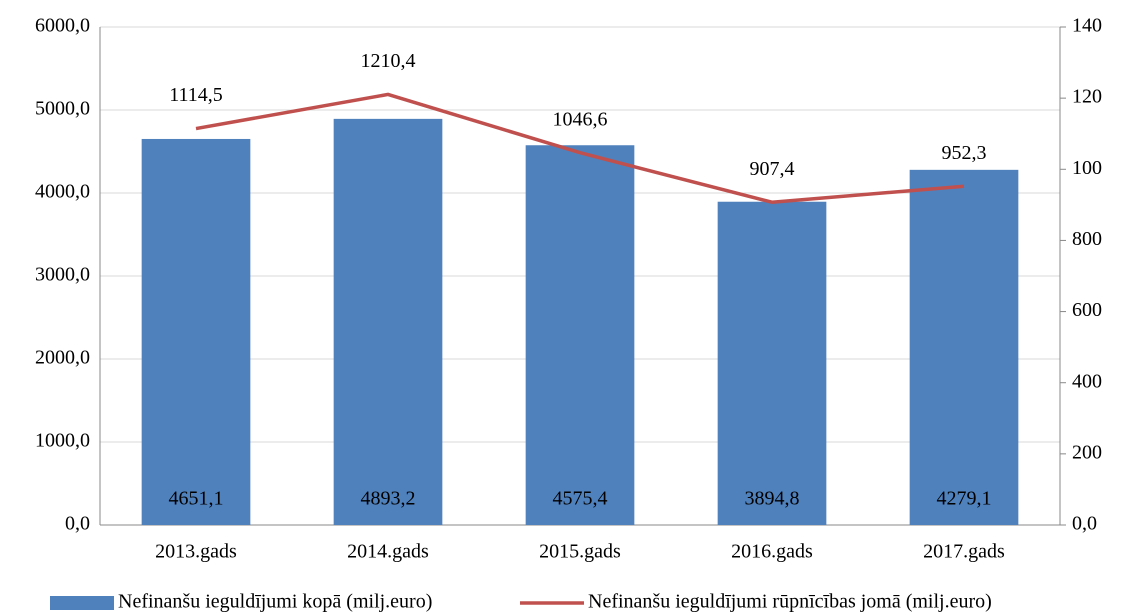  What do you see at coordinates (196, 552) in the screenshot?
I see `x-tick-label: 2013.gads` at bounding box center [196, 552].